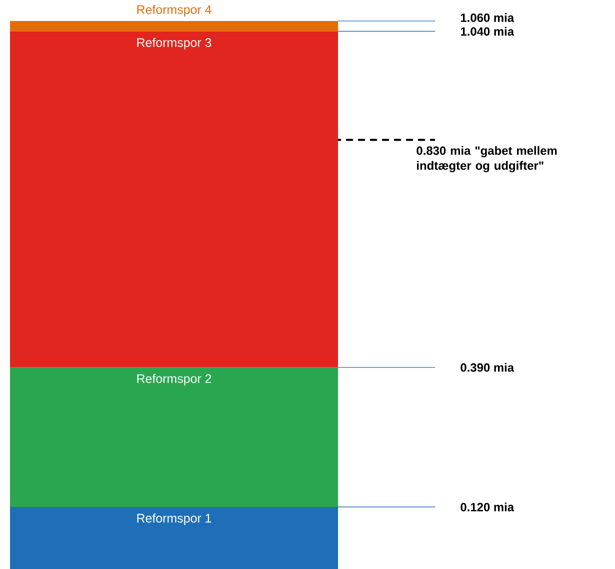 This screenshot has width=615, height=569. Describe the element at coordinates (487, 507) in the screenshot. I see `y-tick-label: 0.120 mia` at that location.